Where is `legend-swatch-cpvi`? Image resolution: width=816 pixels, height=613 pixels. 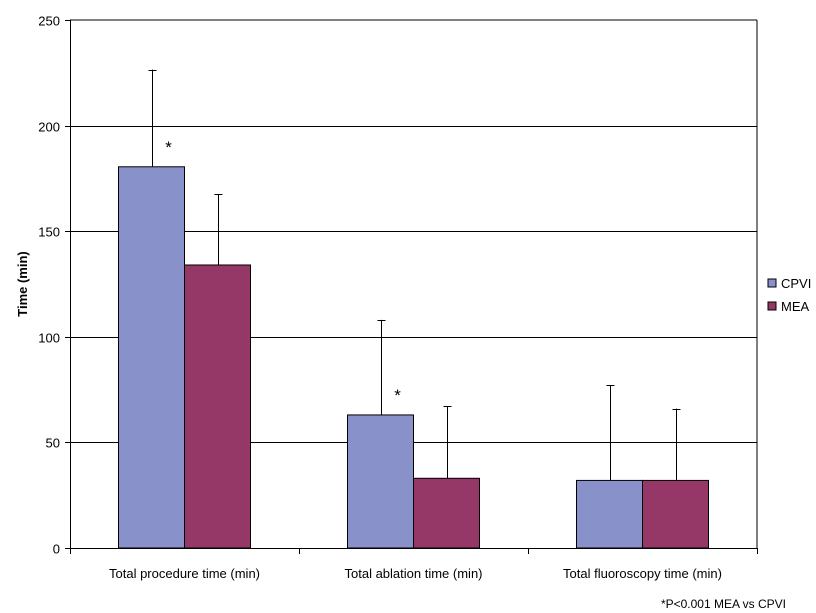 legend-swatch-cpvi is located at coordinates (772, 283).